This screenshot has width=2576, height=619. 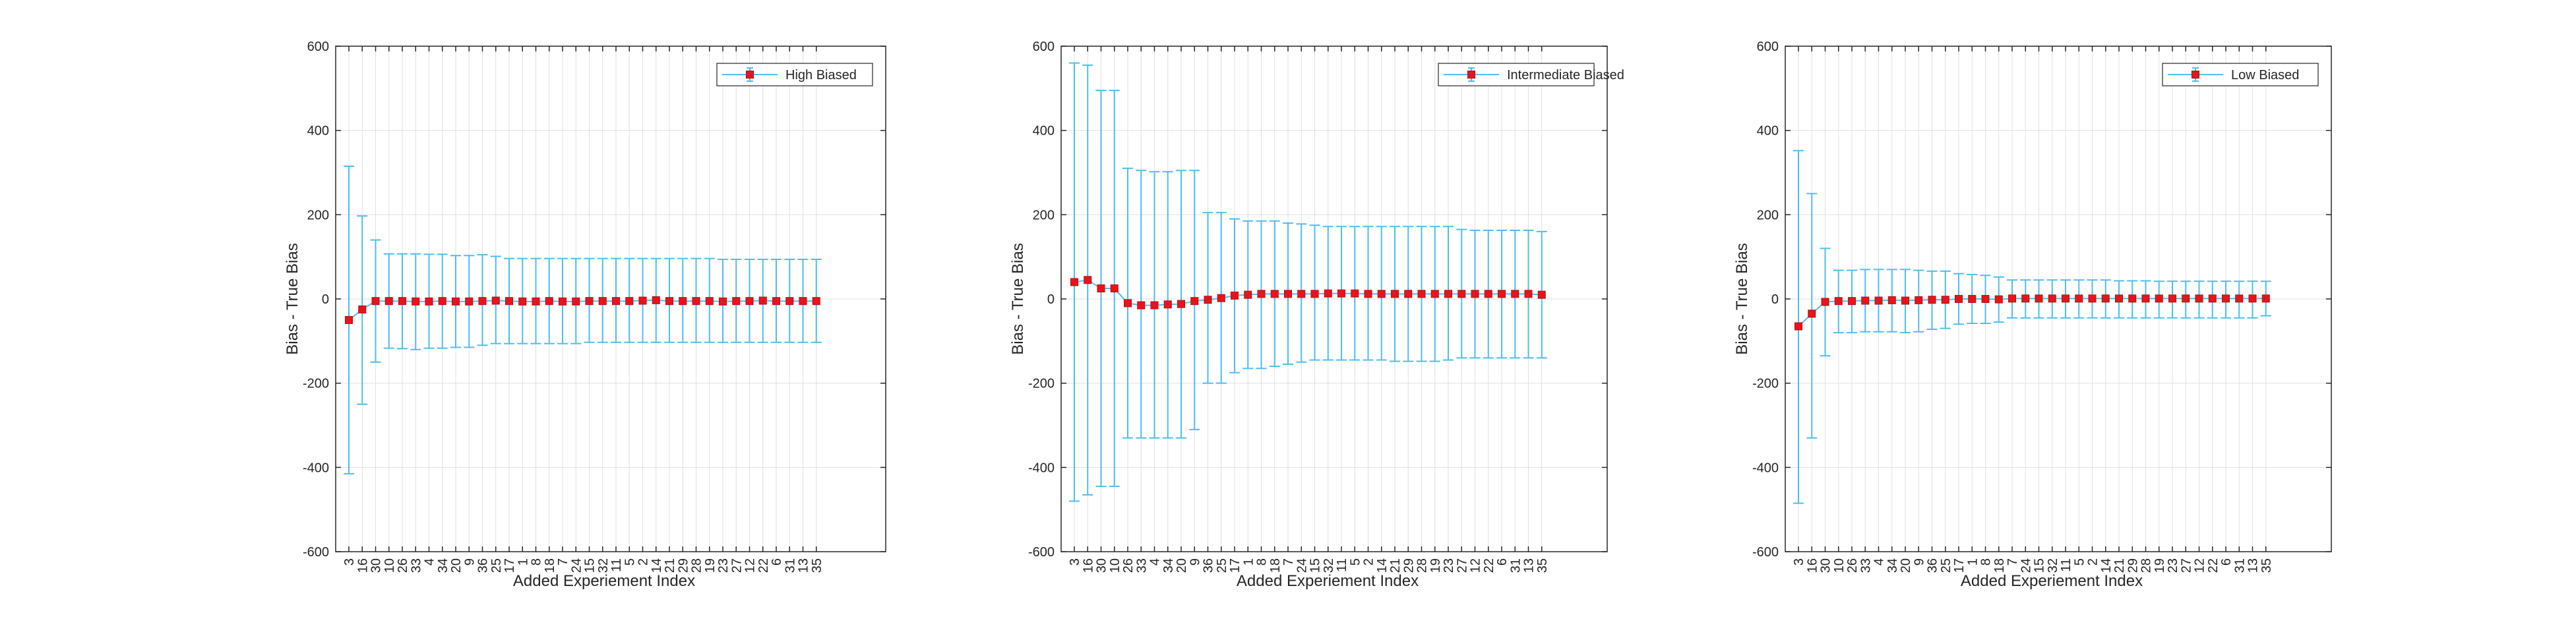 What do you see at coordinates (1235, 565) in the screenshot?
I see `x-tick-label: 17` at bounding box center [1235, 565].